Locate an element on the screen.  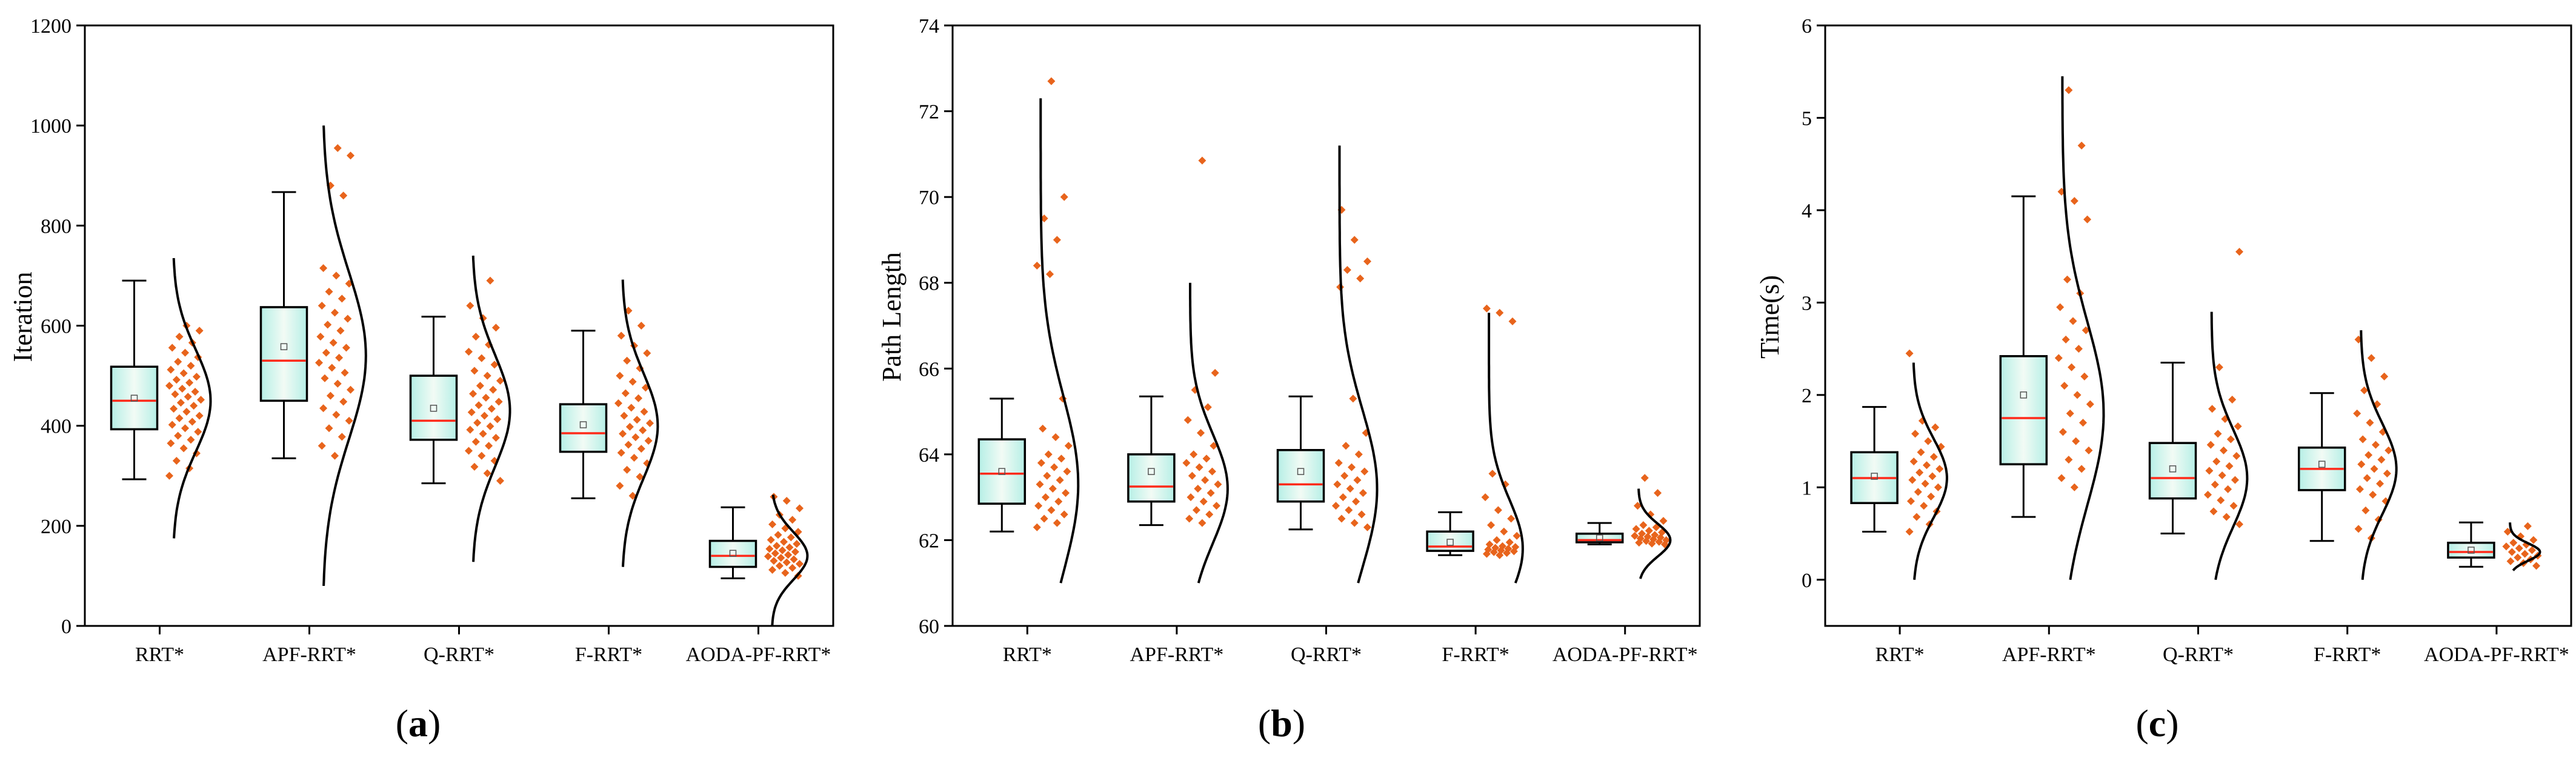
density-curve is located at coordinates (790, 560).